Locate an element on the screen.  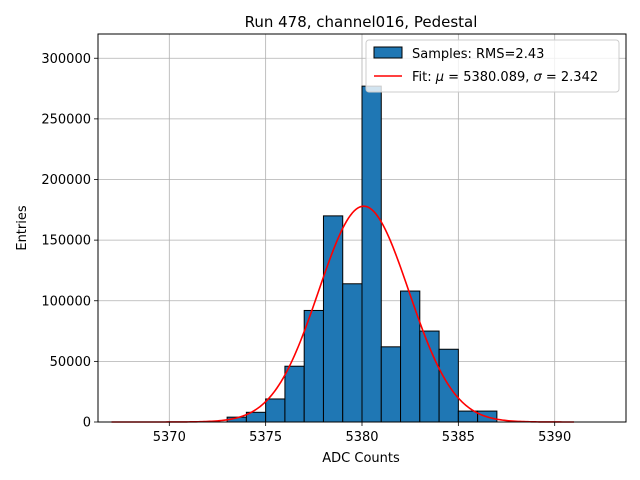
fit-sigma-symbol: σ is located at coordinates (538, 77).